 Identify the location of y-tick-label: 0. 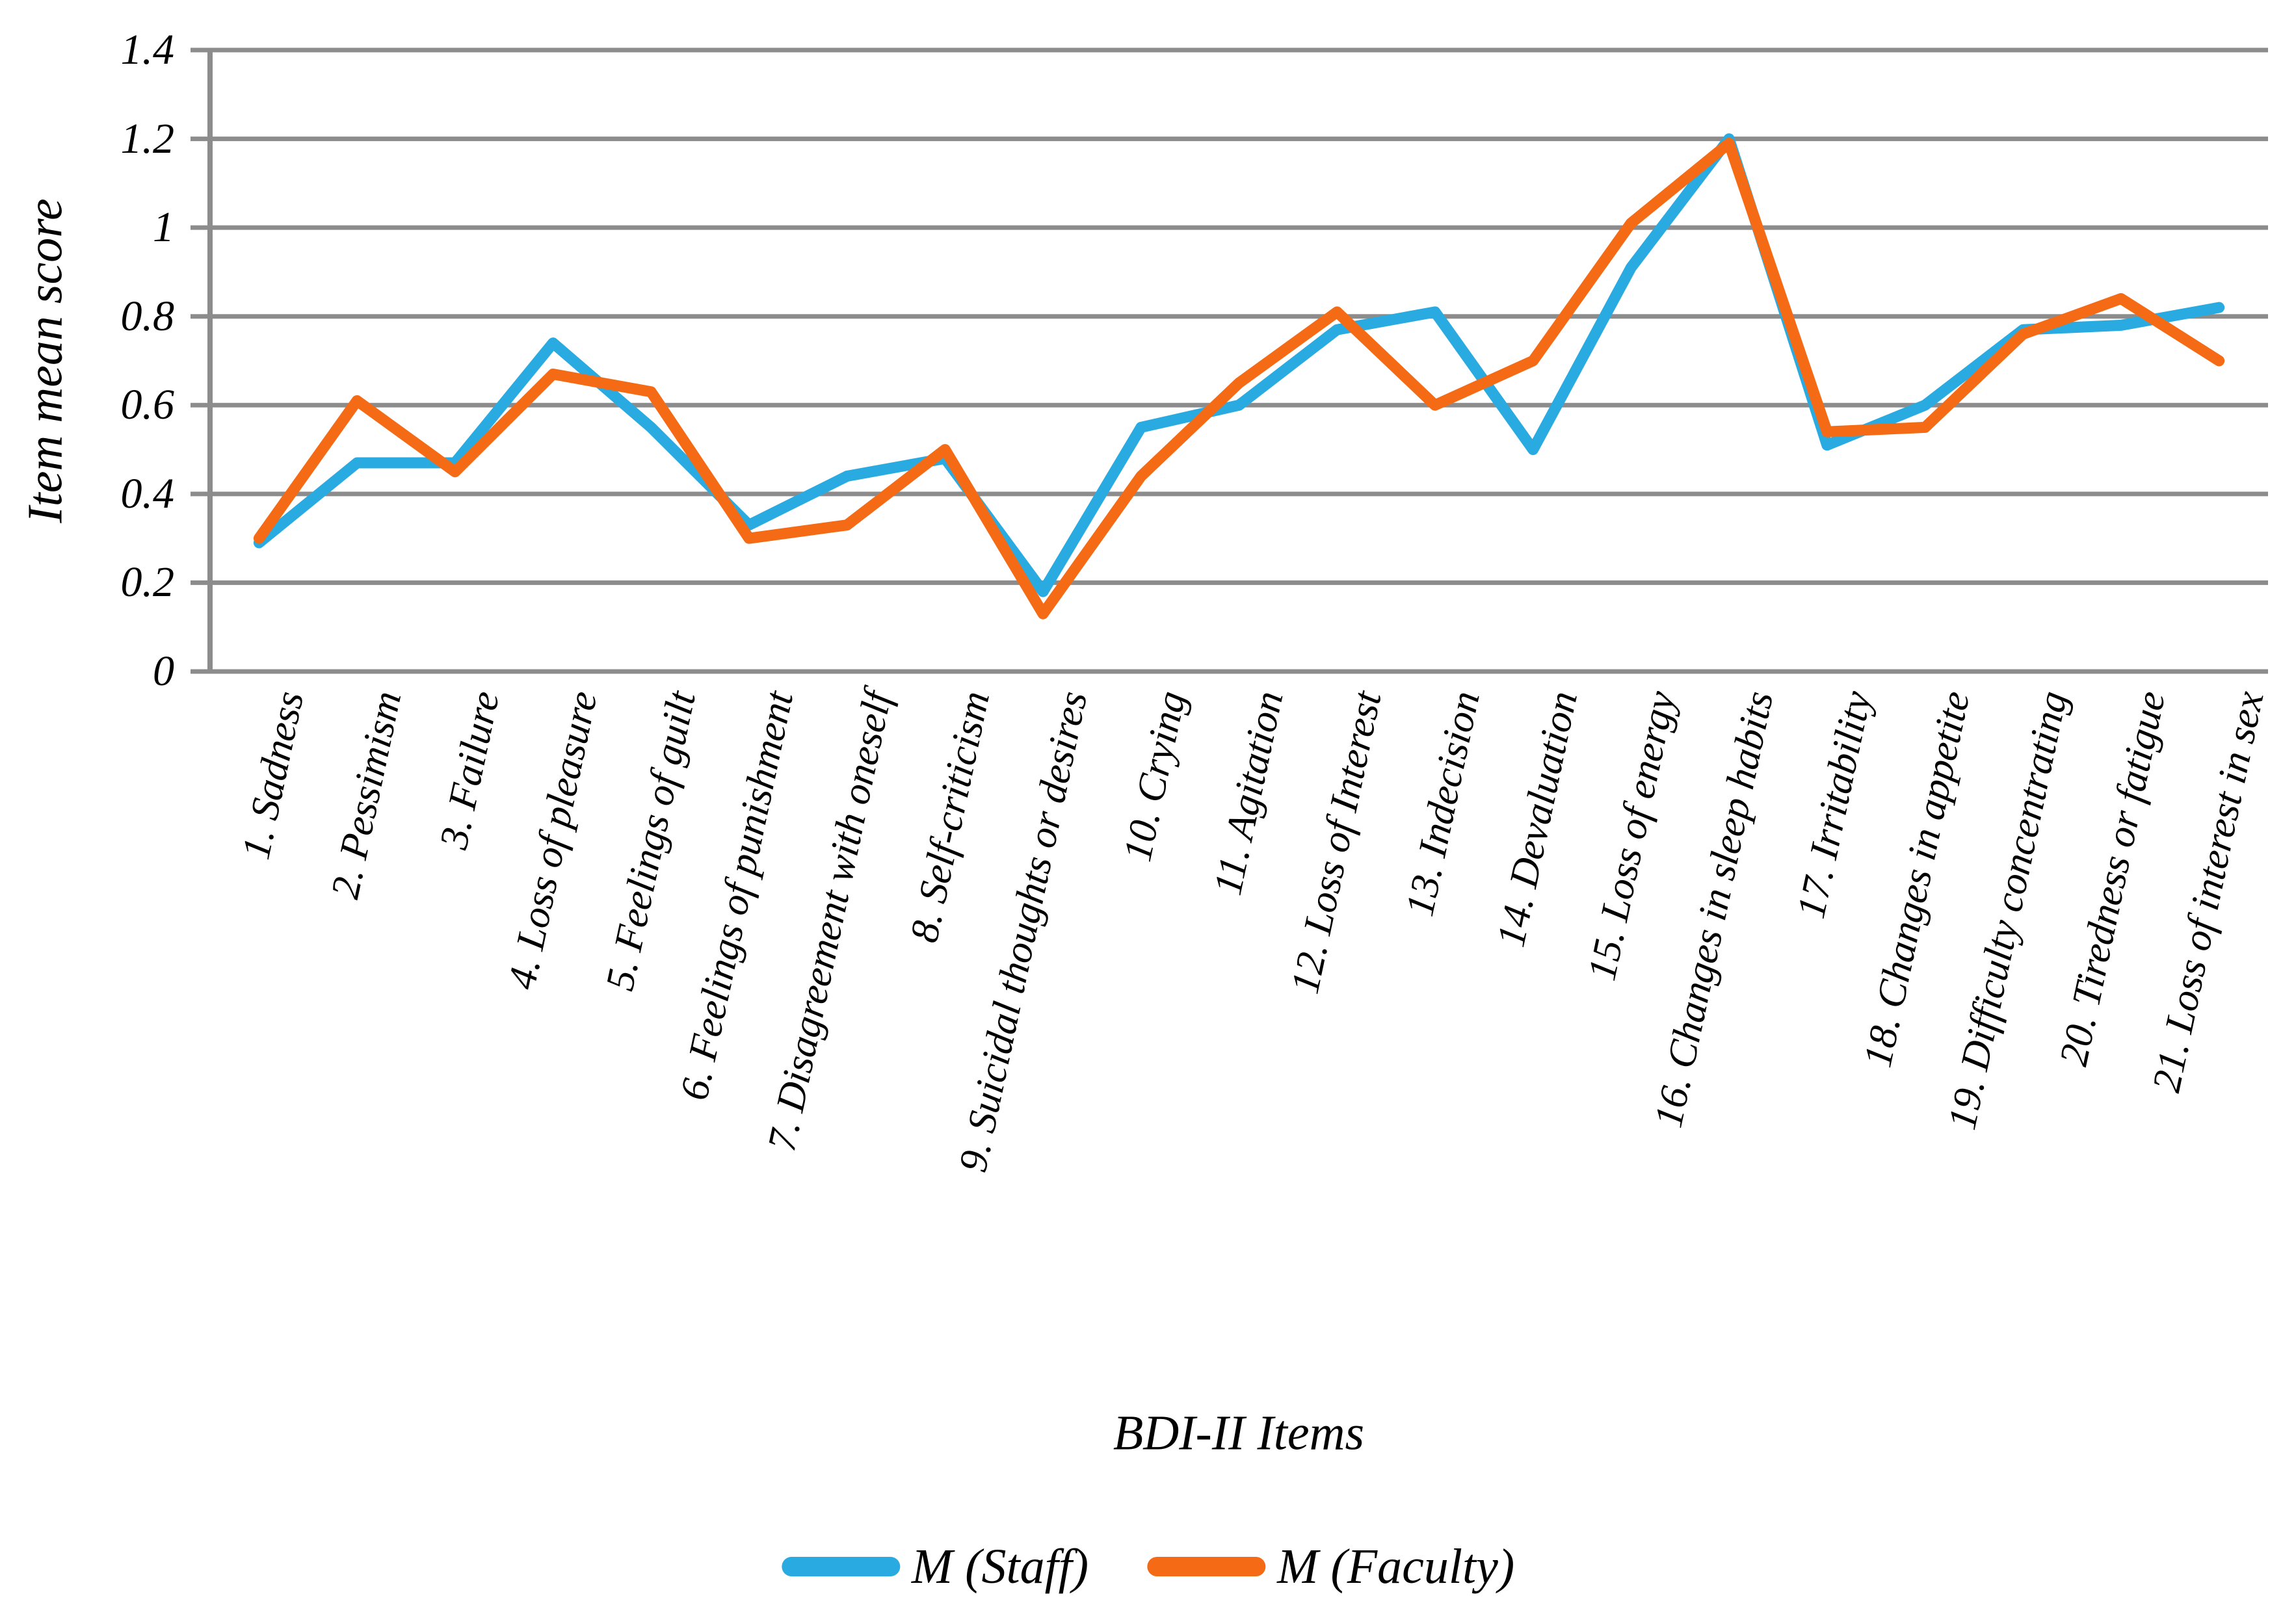
(163, 671).